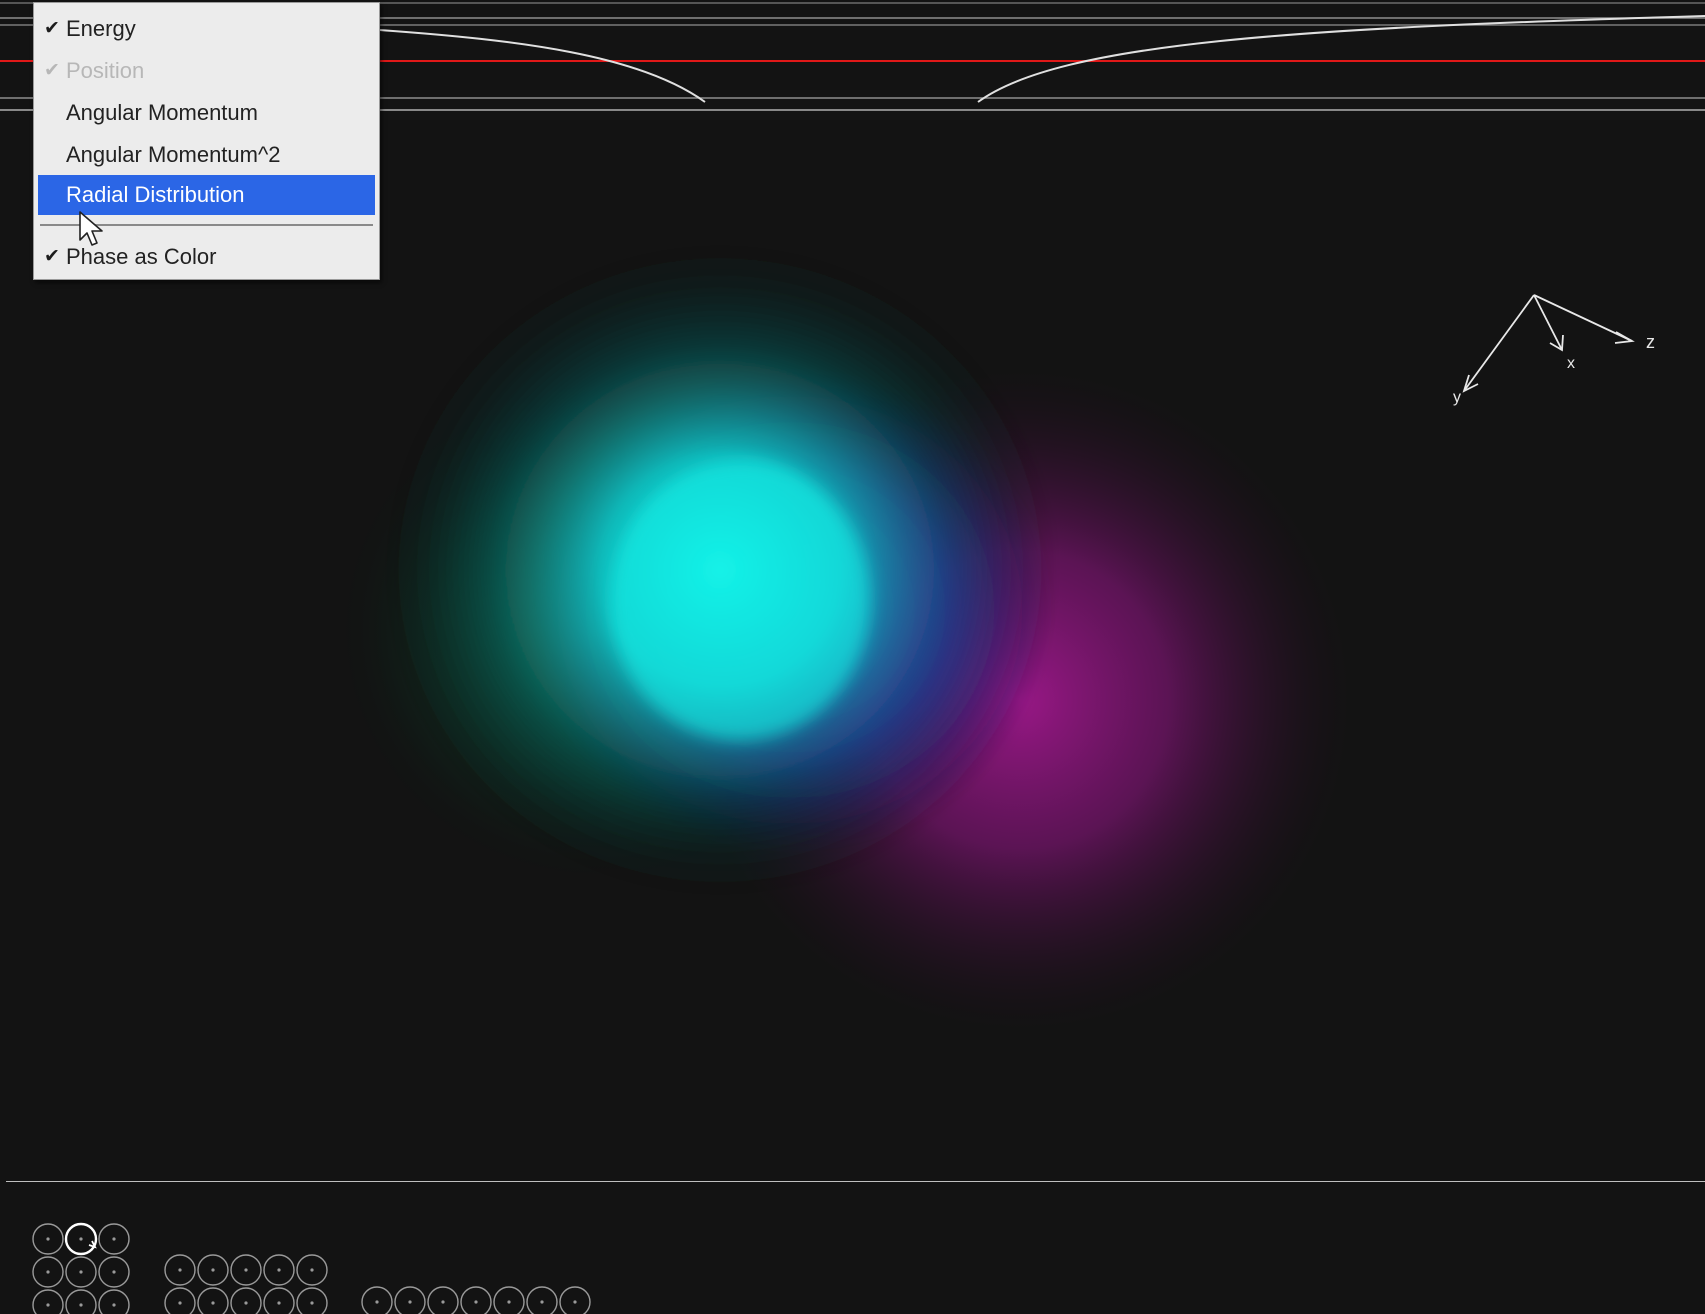  I want to click on z-axis-label: z, so click(1650, 342).